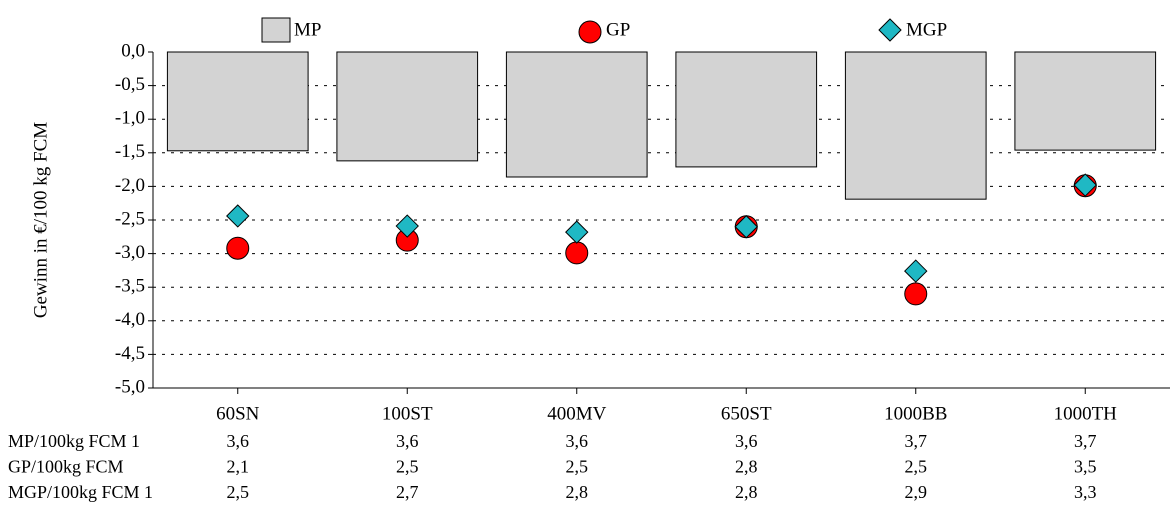 This screenshot has width=1170, height=515. I want to click on y-tick-label: -4,5, so click(130, 353).